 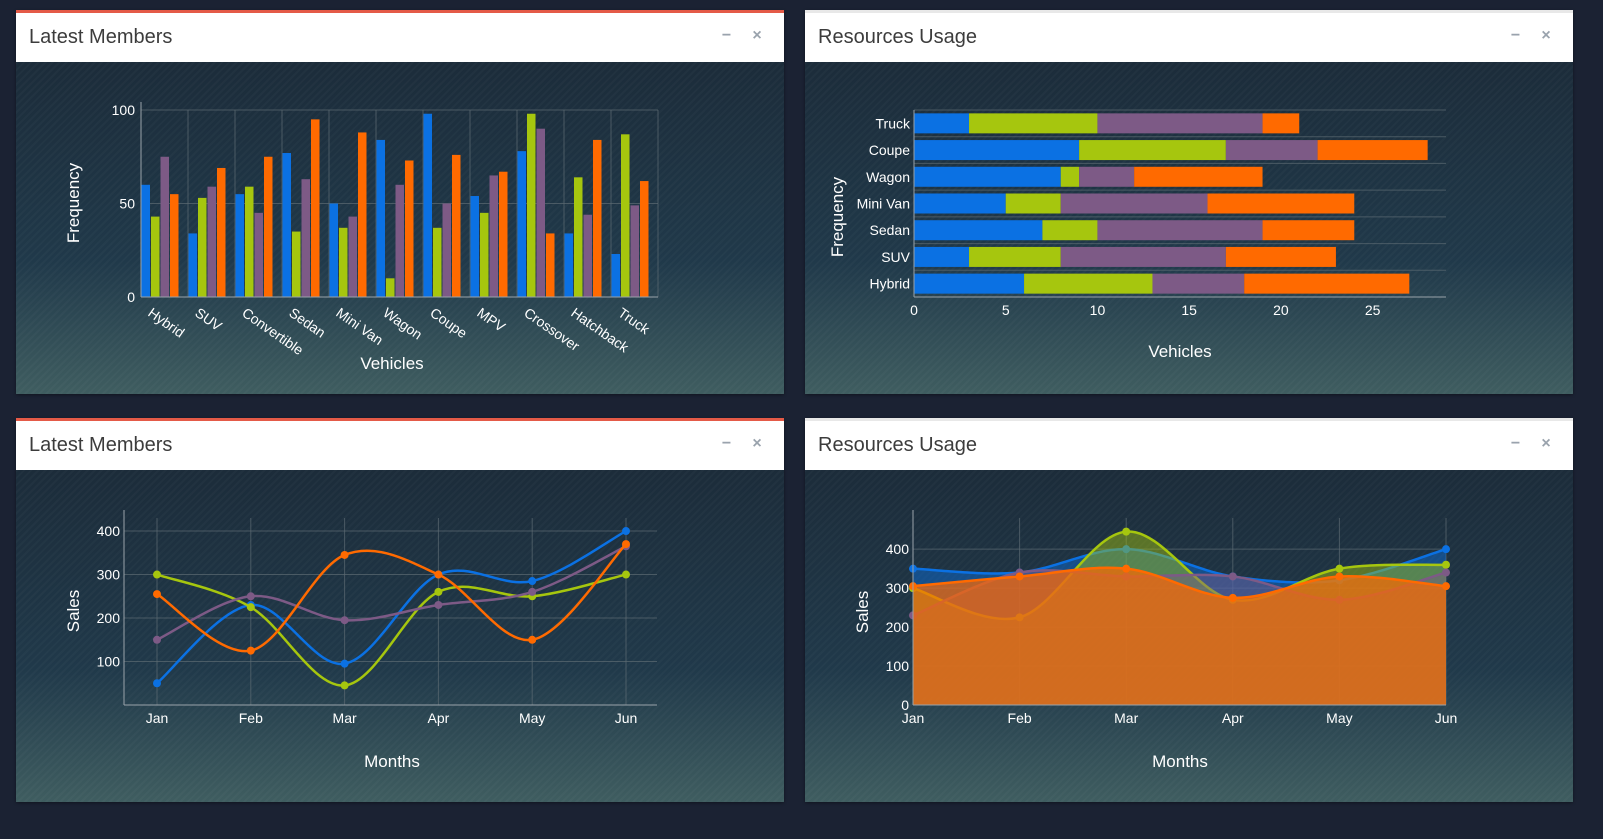 I want to click on y-tick-label: Coupe, so click(x=889, y=150).